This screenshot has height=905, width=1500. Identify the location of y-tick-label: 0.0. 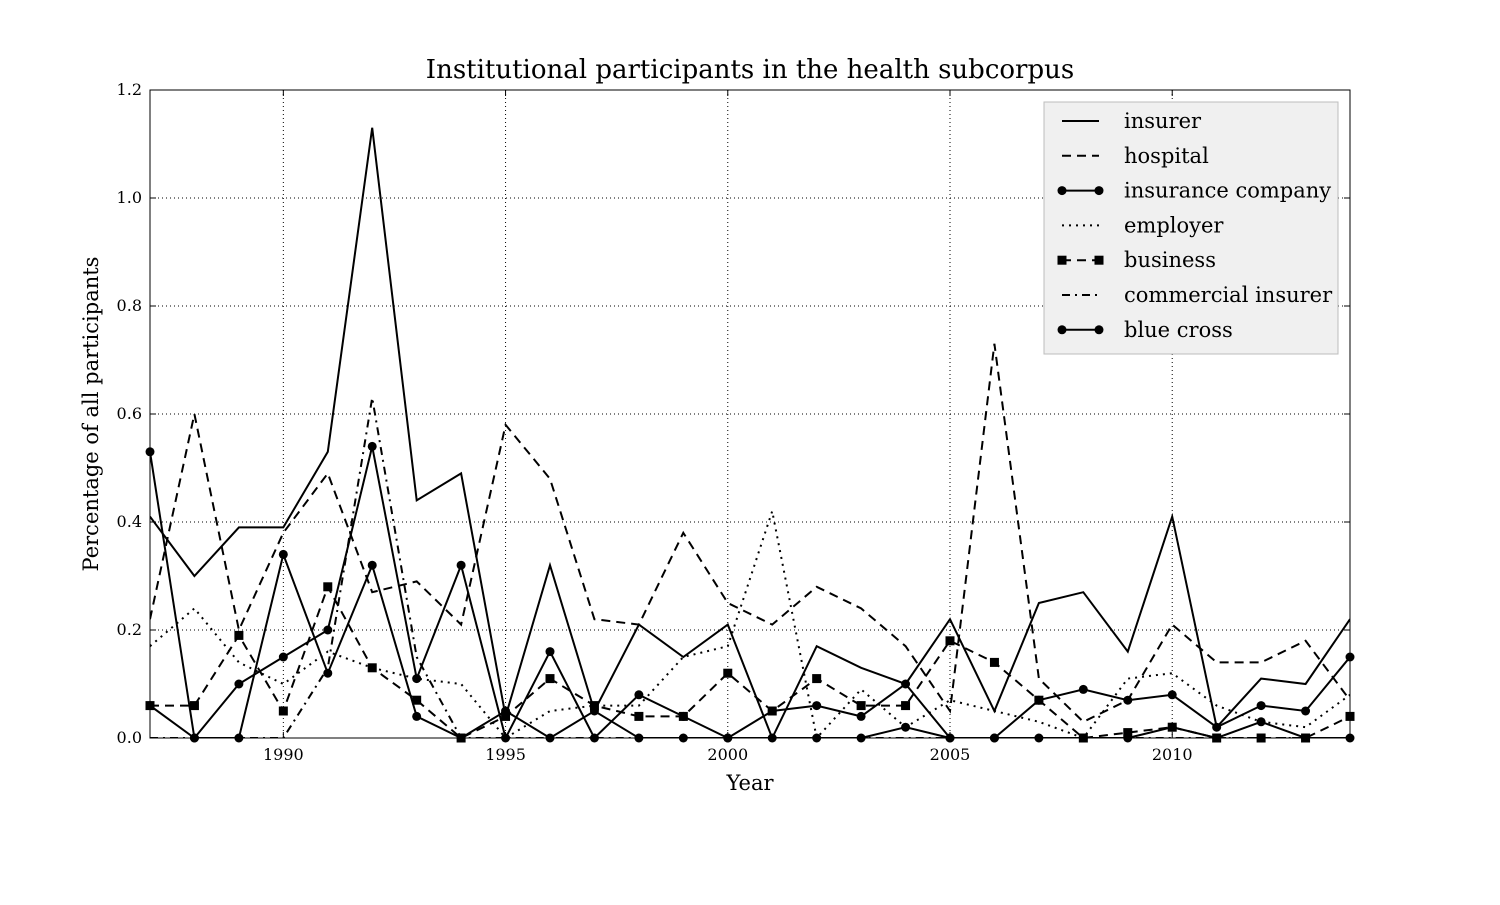
(129, 737).